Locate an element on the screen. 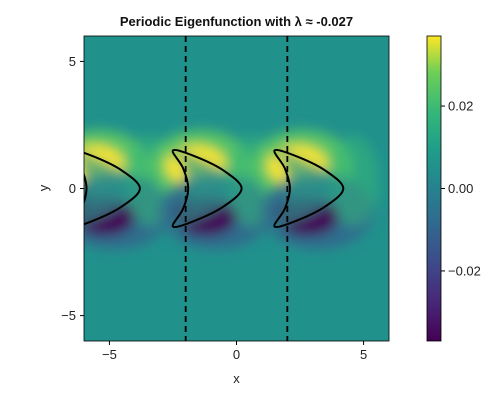 The height and width of the screenshot is (400, 500). colorbar-ticks: −0.02 0.00 0.02 is located at coordinates (461, 188).